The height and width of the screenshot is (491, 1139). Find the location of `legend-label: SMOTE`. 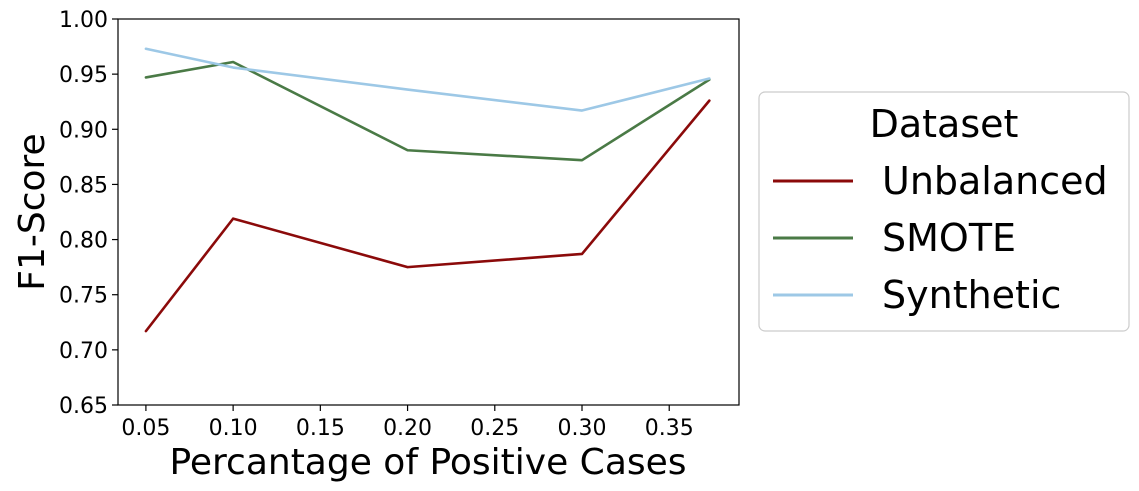

legend-label: SMOTE is located at coordinates (949, 238).